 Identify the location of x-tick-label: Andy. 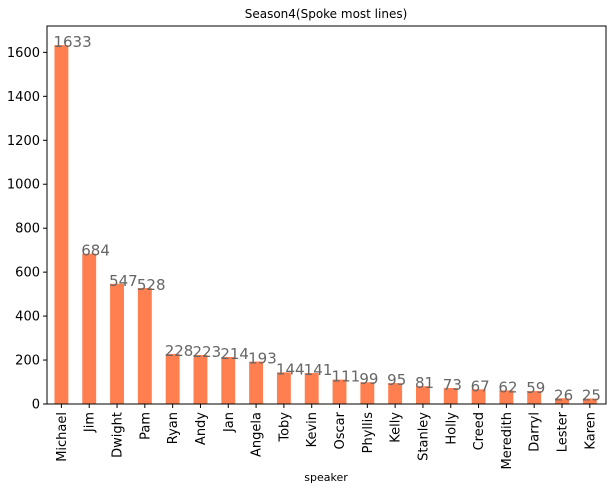
(201, 428).